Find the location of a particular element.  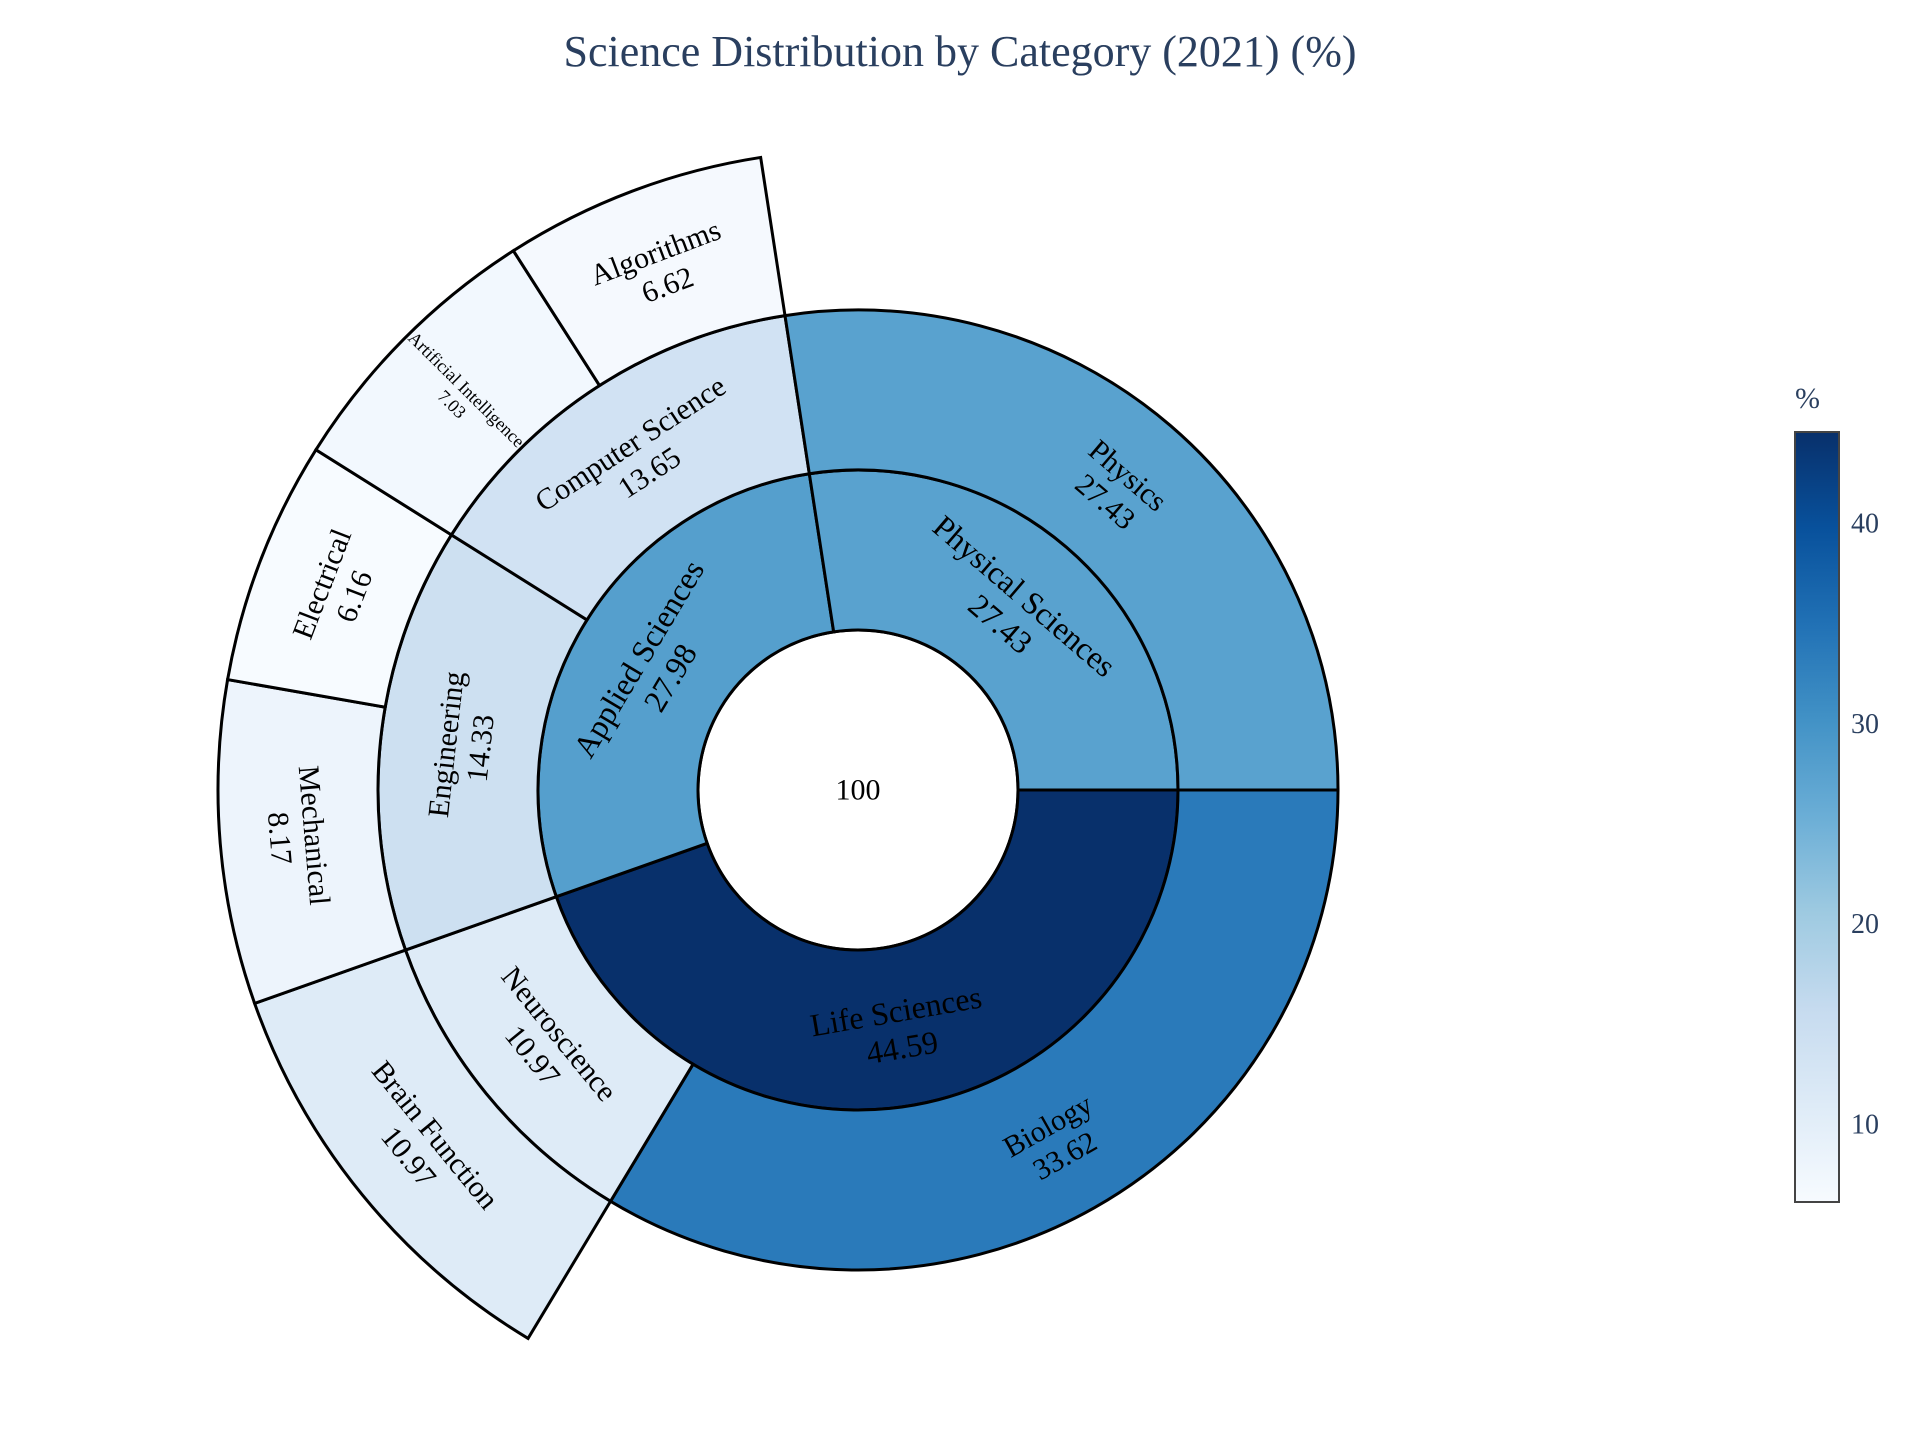

segment-value: 8.17 is located at coordinates (279, 838).